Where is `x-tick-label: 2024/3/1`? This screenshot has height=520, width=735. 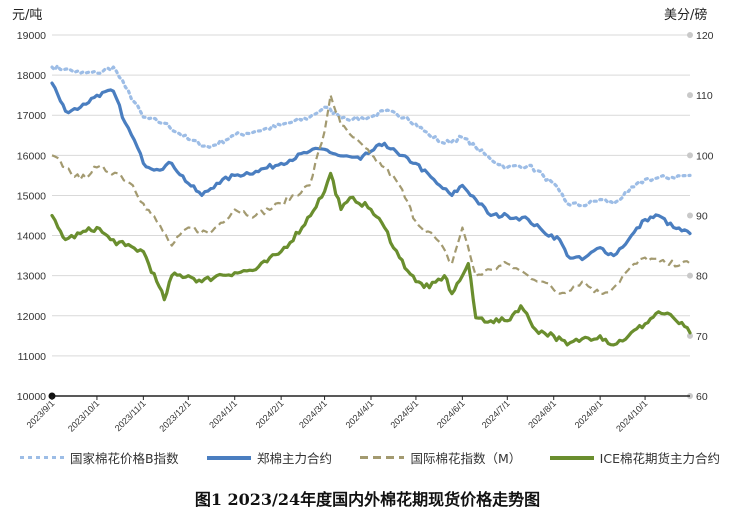
x-tick-label: 2024/3/1 is located at coordinates (313, 414).